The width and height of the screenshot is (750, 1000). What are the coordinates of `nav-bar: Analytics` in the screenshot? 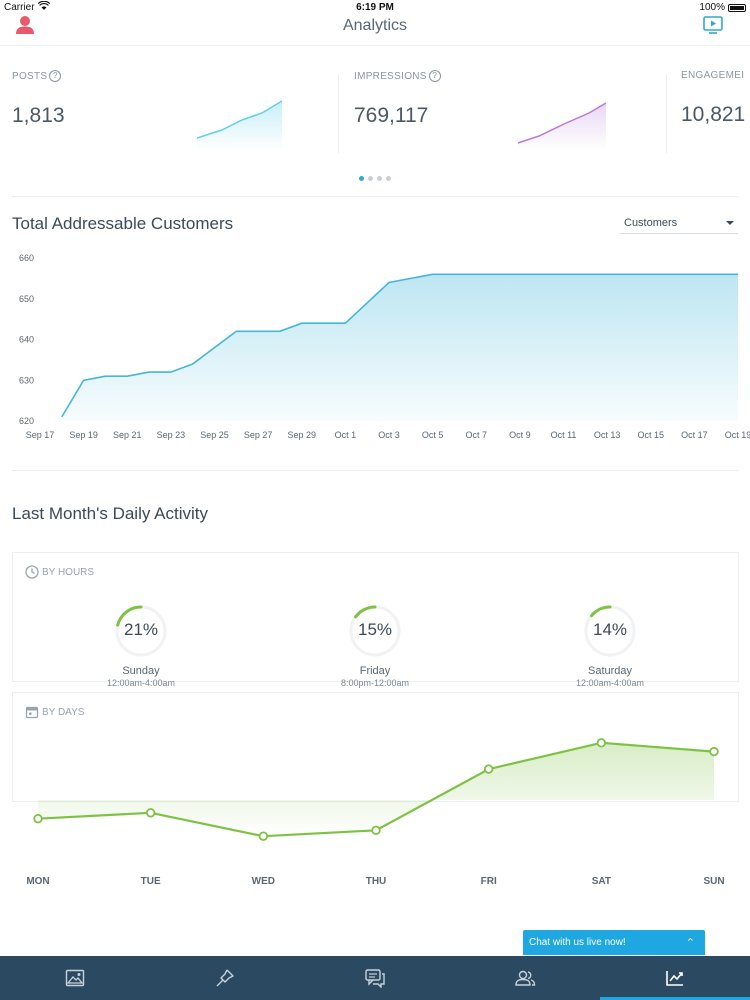 It's located at (375, 29).